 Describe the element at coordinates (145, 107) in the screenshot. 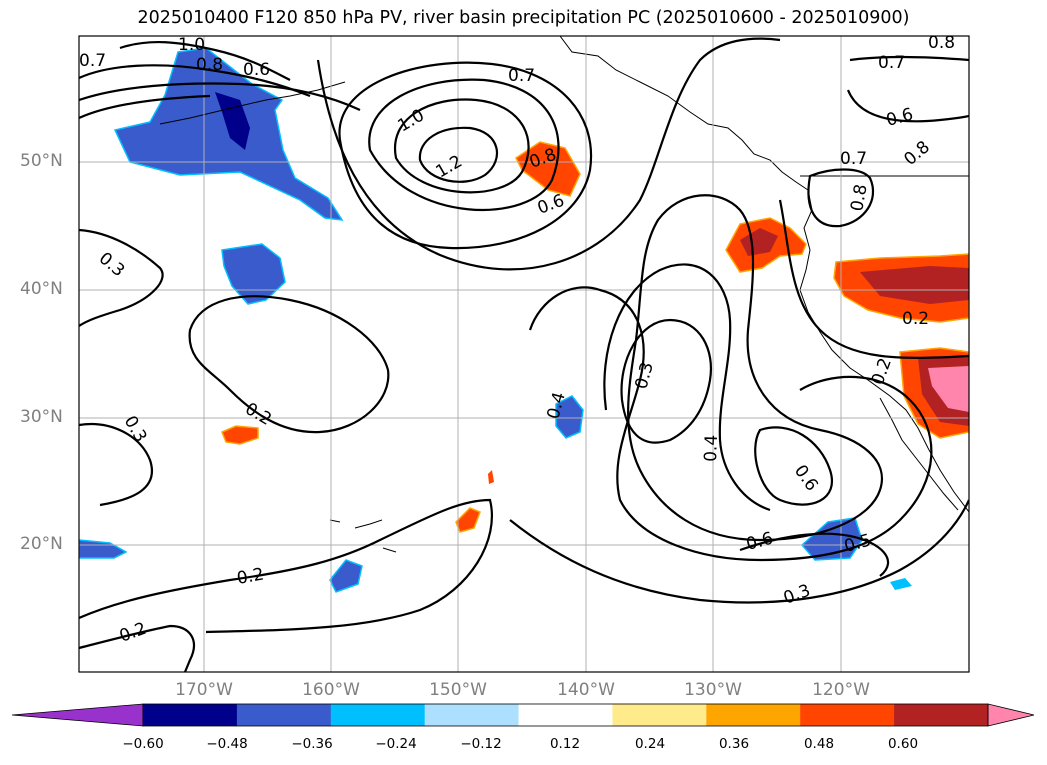

I see `pv-contour-0.7-top` at that location.